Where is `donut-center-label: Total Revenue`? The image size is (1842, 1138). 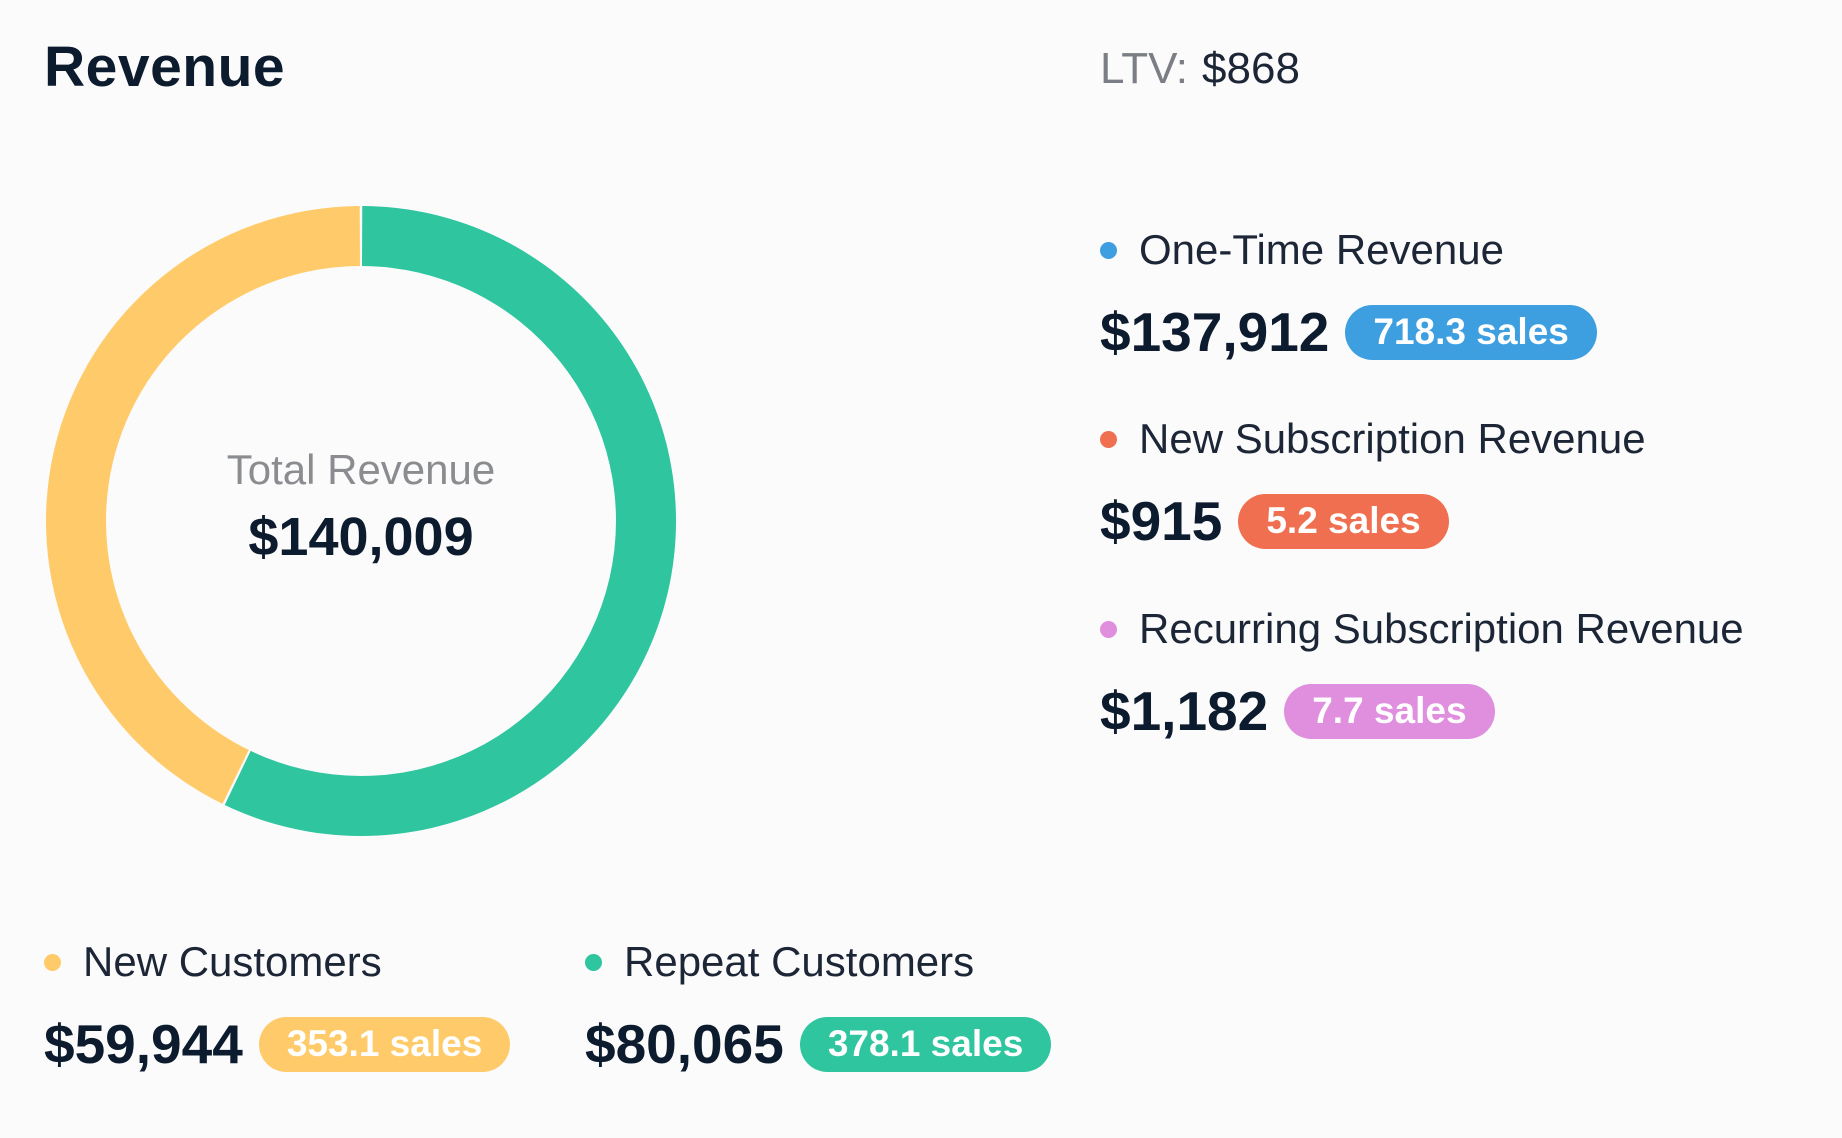
donut-center-label: Total Revenue is located at coordinates (361, 469).